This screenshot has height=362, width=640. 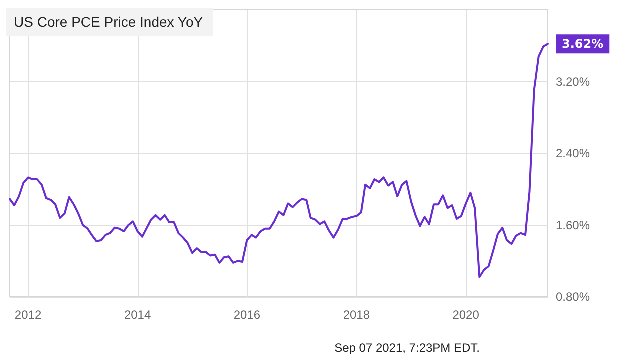 I want to click on x-tick-label: 2016, so click(x=247, y=315).